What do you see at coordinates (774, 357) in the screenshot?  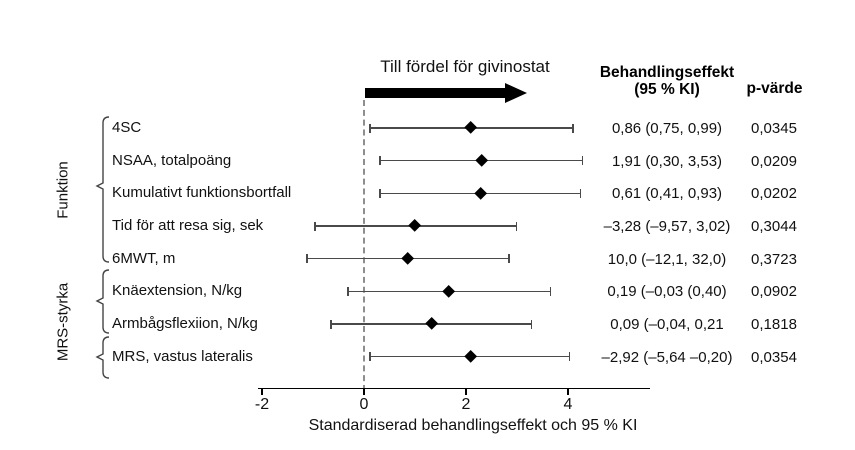 I see `p-value-text: 0,0354` at bounding box center [774, 357].